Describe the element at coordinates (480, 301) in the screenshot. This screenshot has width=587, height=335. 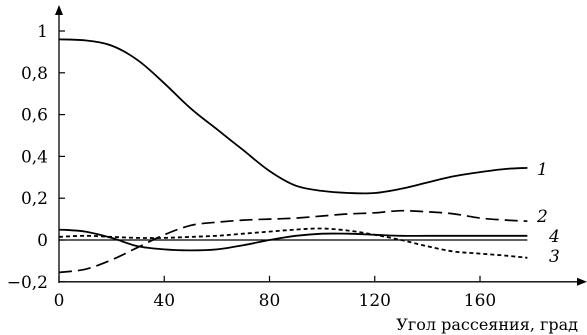
I see `x-tick-label: 160` at that location.